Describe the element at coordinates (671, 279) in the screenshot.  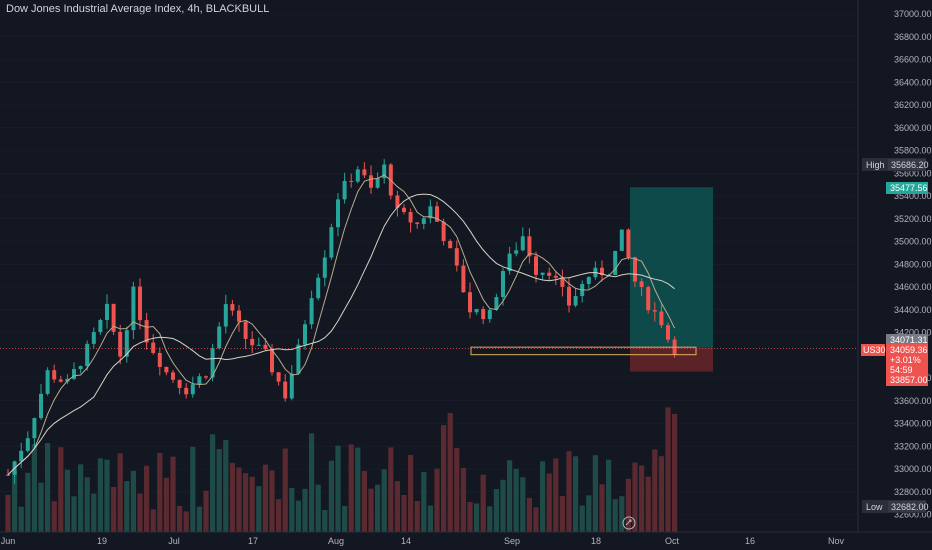
I see `long-position-tool` at that location.